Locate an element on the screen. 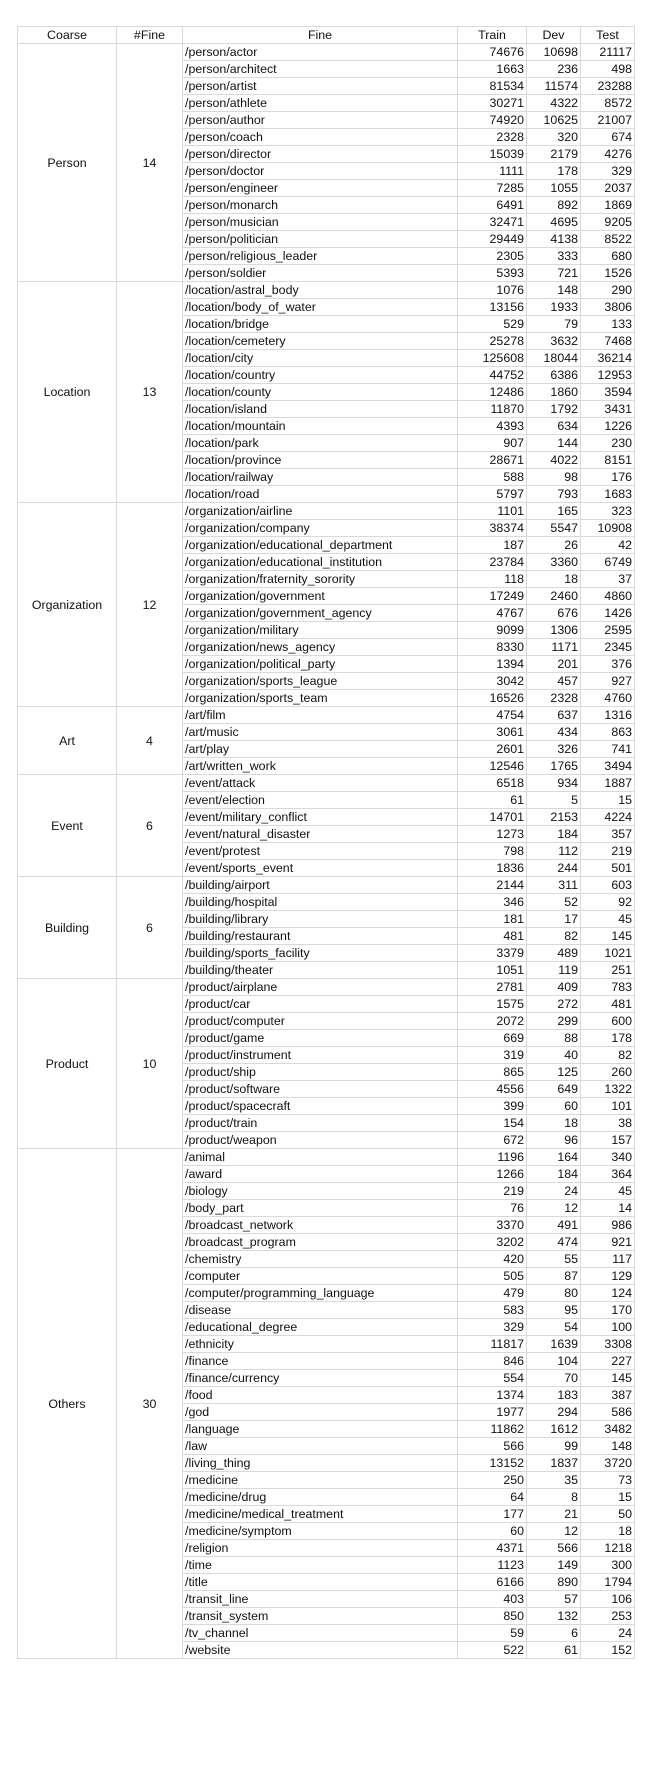 This screenshot has height=1773, width=649. train-count-cell: 907 is located at coordinates (492, 443).